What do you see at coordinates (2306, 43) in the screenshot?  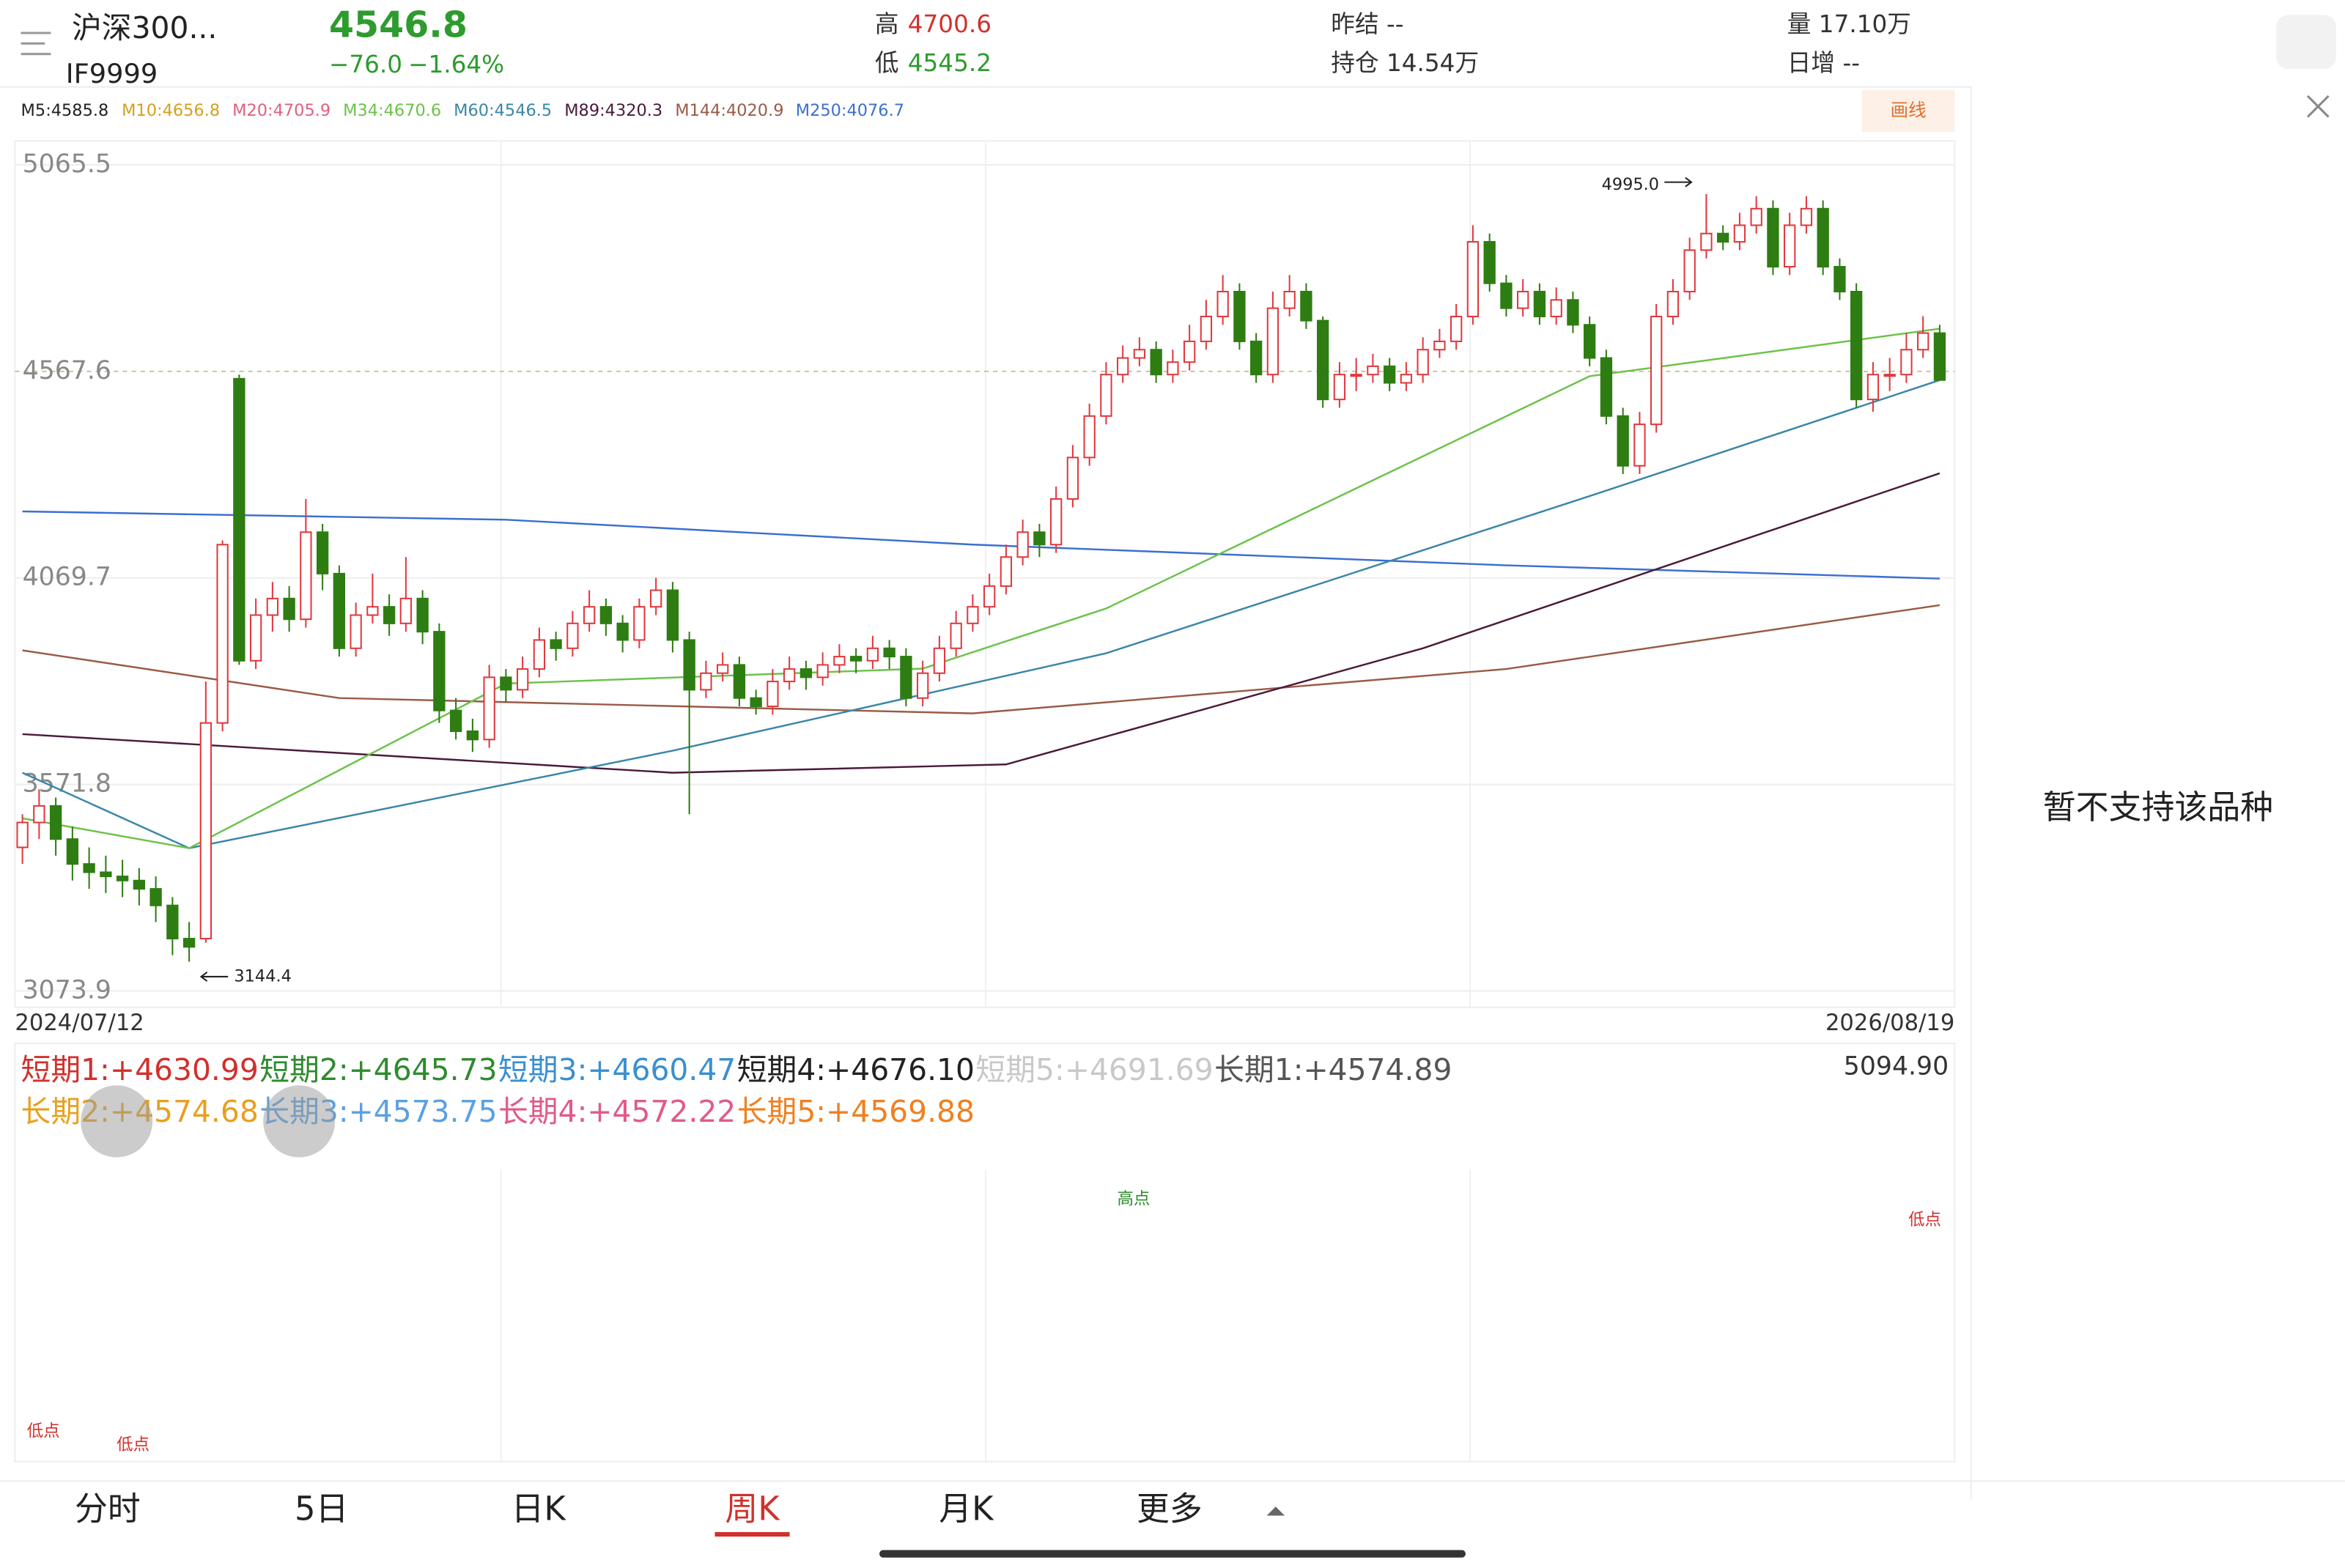 I see `device-button` at bounding box center [2306, 43].